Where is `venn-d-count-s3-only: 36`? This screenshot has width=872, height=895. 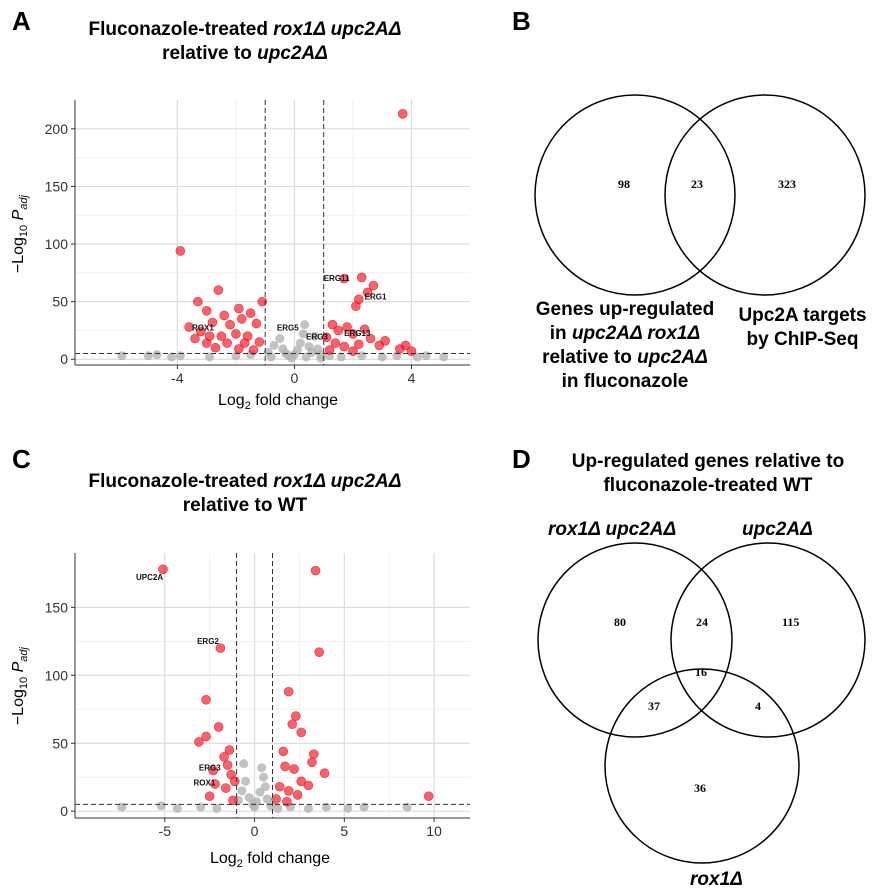
venn-d-count-s3-only: 36 is located at coordinates (700, 788).